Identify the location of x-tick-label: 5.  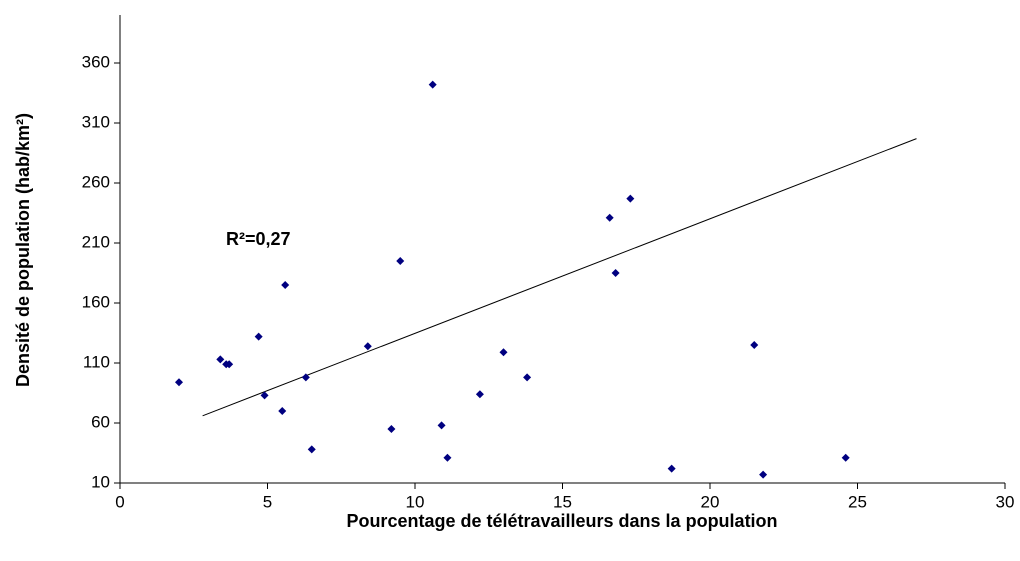
(267, 501).